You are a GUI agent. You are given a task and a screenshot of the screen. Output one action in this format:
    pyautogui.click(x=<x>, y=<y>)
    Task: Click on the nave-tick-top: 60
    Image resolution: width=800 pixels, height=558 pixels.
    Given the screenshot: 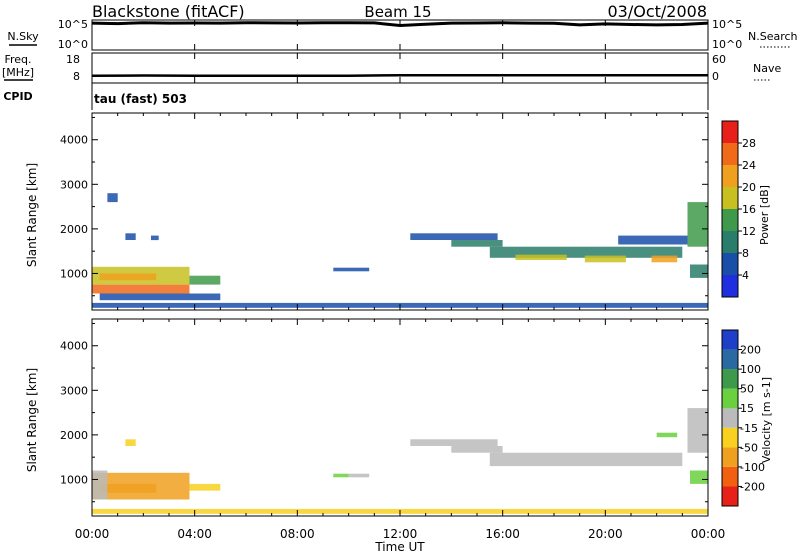 What is the action you would take?
    pyautogui.click(x=719, y=59)
    